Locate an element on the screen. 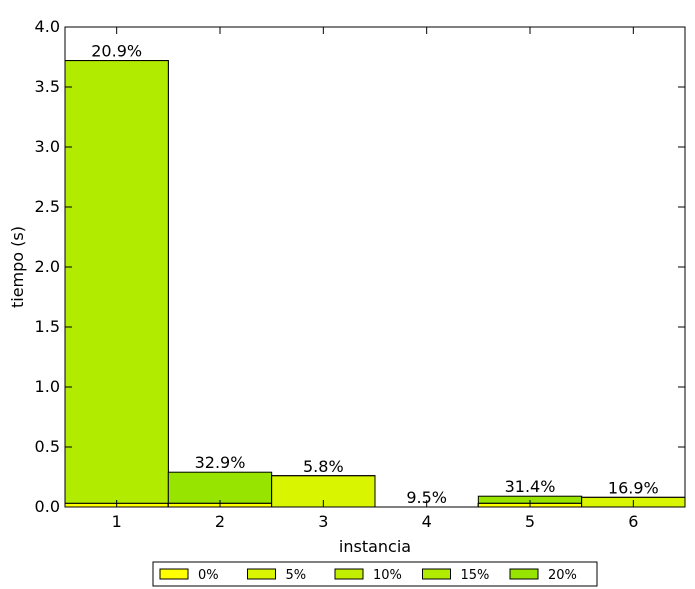 Image resolution: width=695 pixels, height=589 pixels. y-tick-label: 2.0 is located at coordinates (47, 266).